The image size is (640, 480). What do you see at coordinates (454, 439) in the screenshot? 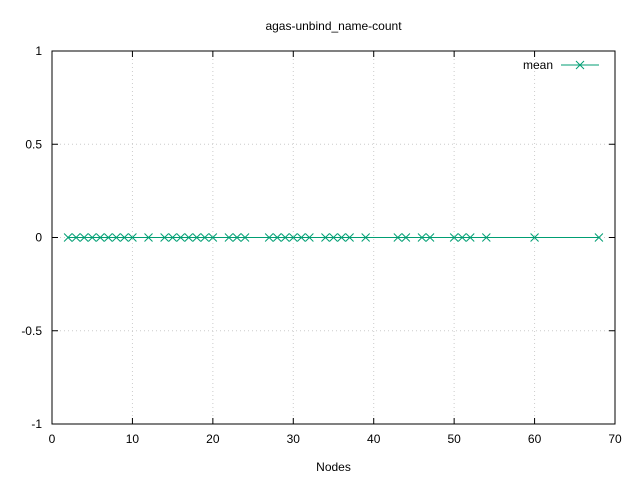
I see `x-tick-label: 50` at bounding box center [454, 439].